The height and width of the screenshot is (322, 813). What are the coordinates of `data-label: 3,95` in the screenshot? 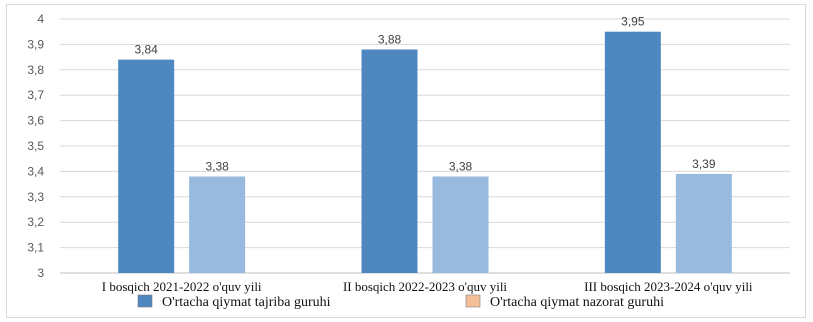 It's located at (633, 22).